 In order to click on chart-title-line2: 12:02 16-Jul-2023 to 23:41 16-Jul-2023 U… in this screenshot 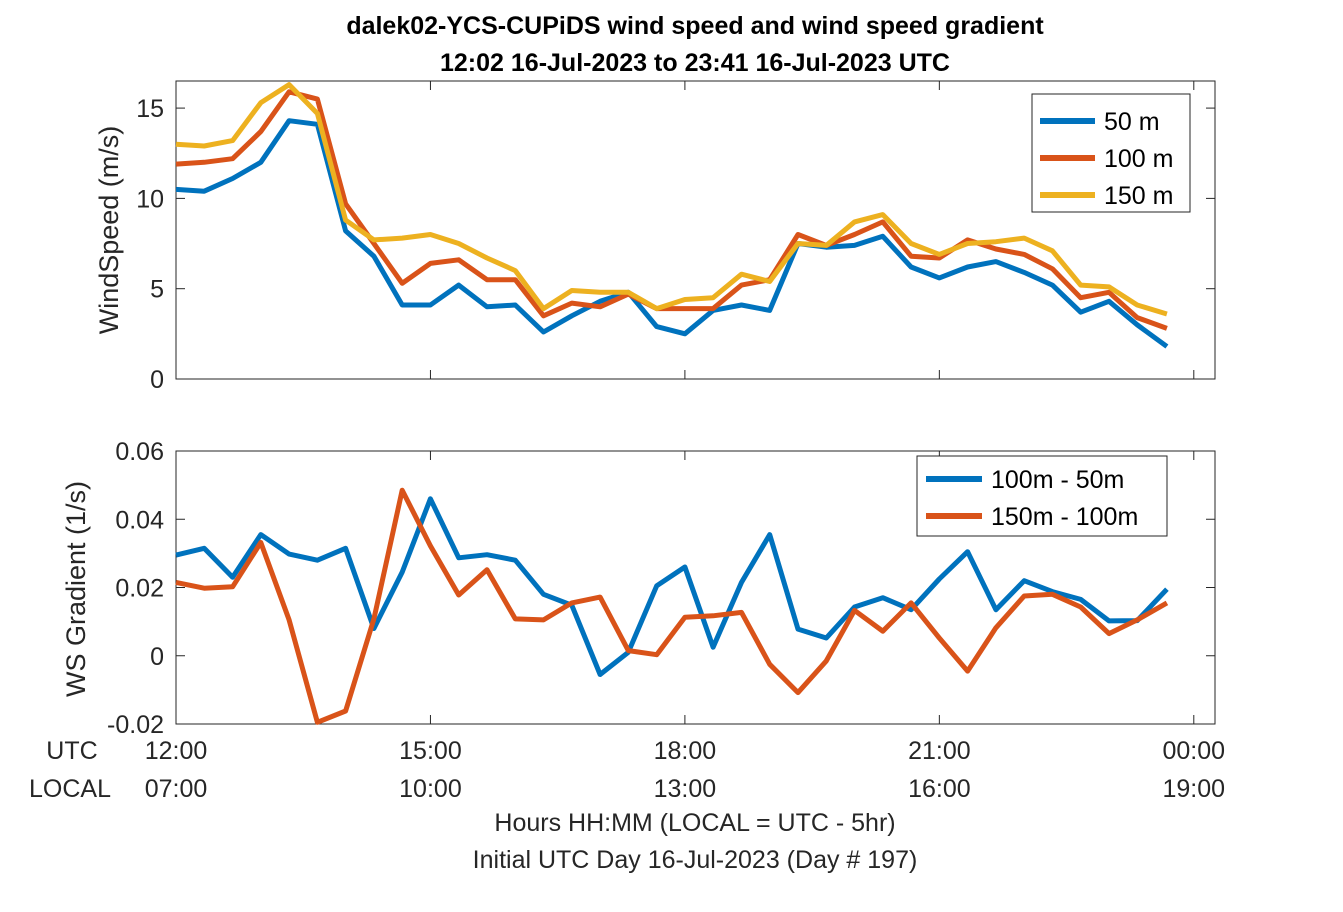, I will do `click(695, 63)`.